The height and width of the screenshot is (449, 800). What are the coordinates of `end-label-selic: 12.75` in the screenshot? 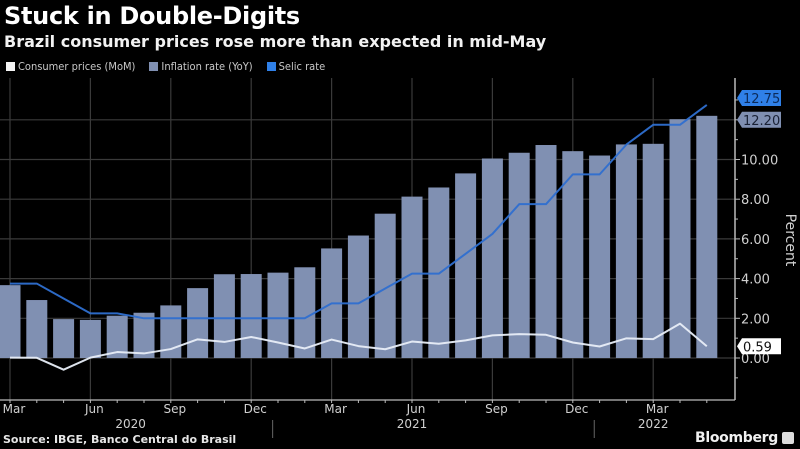 It's located at (759, 98).